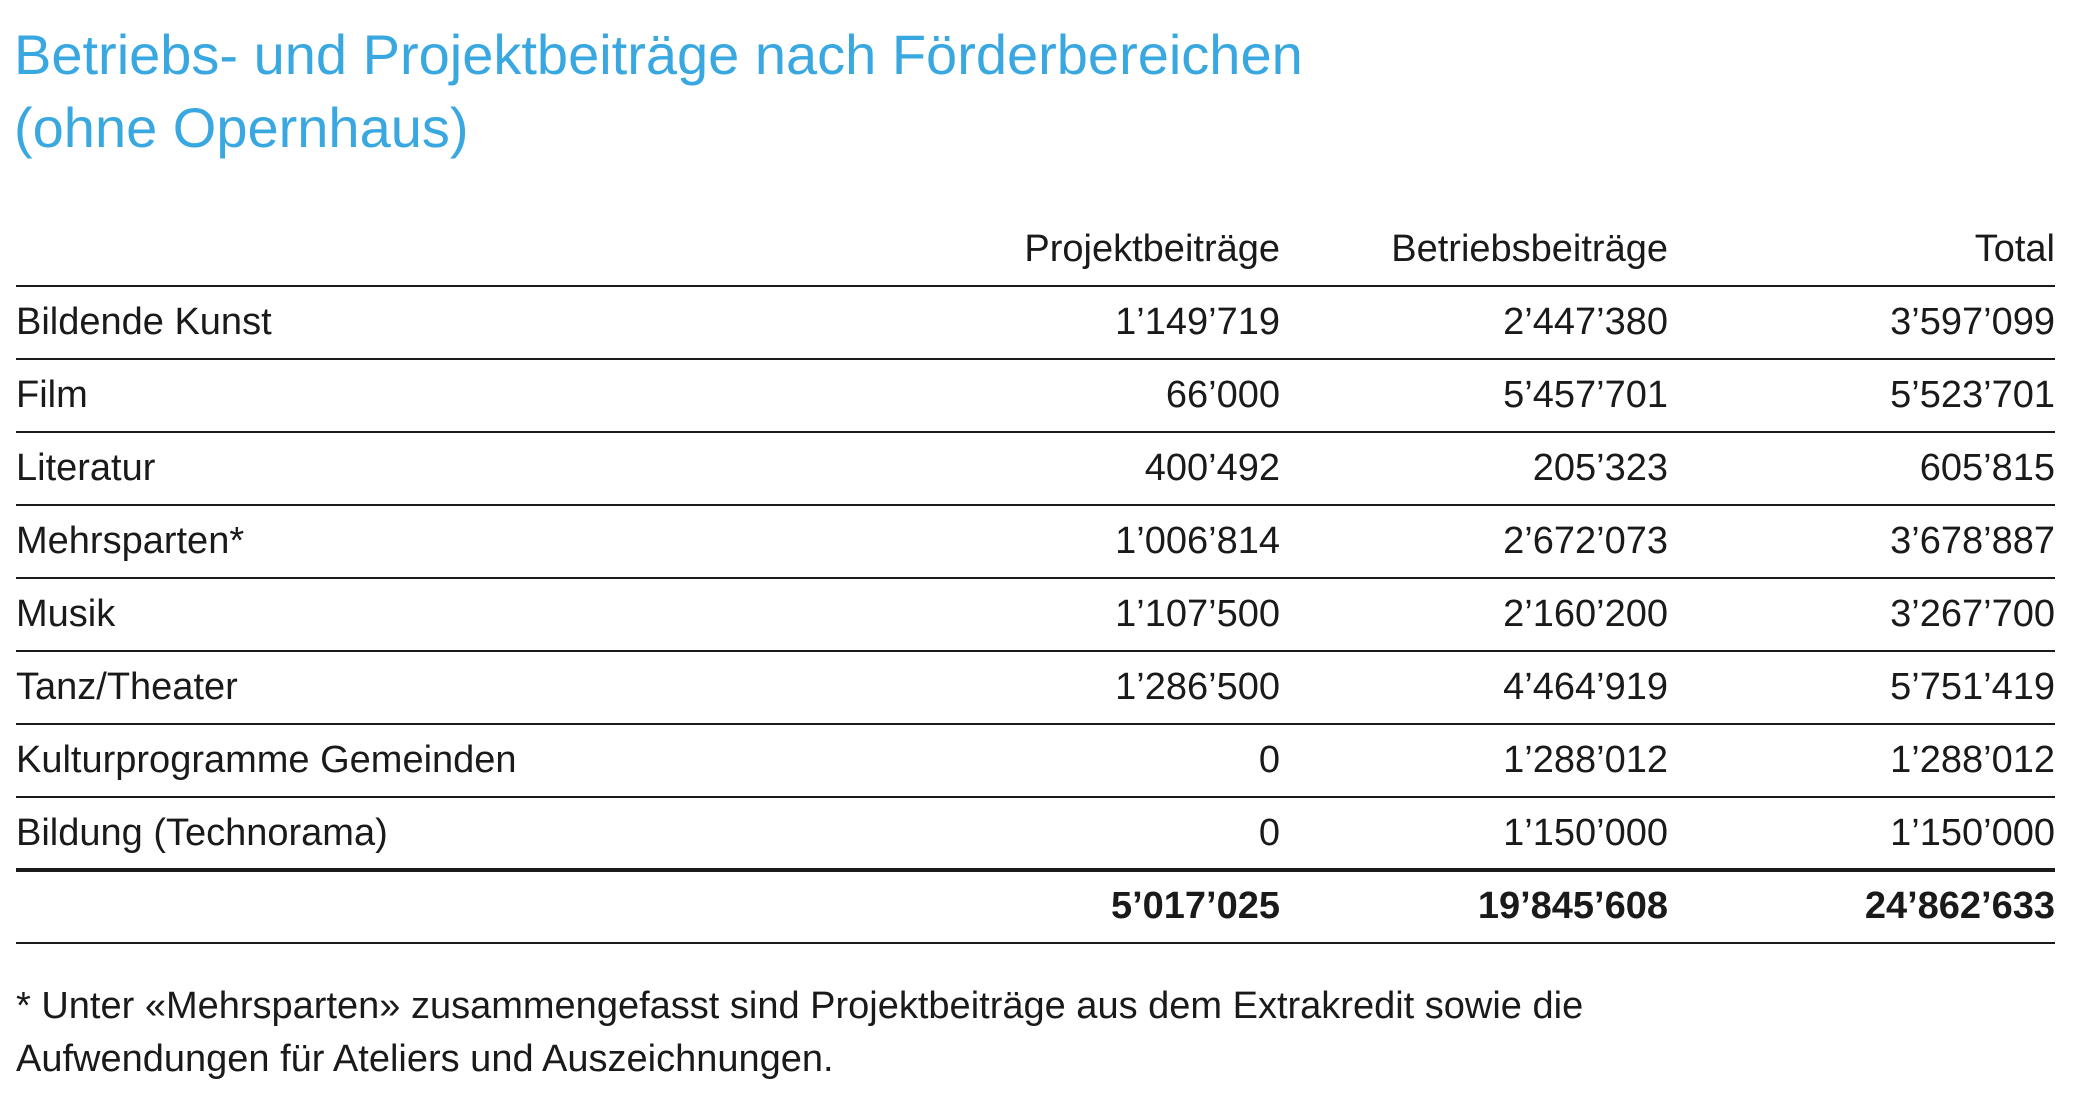 This screenshot has width=2074, height=1100. I want to click on column-header: Projektbeiträge, so click(1152, 249).